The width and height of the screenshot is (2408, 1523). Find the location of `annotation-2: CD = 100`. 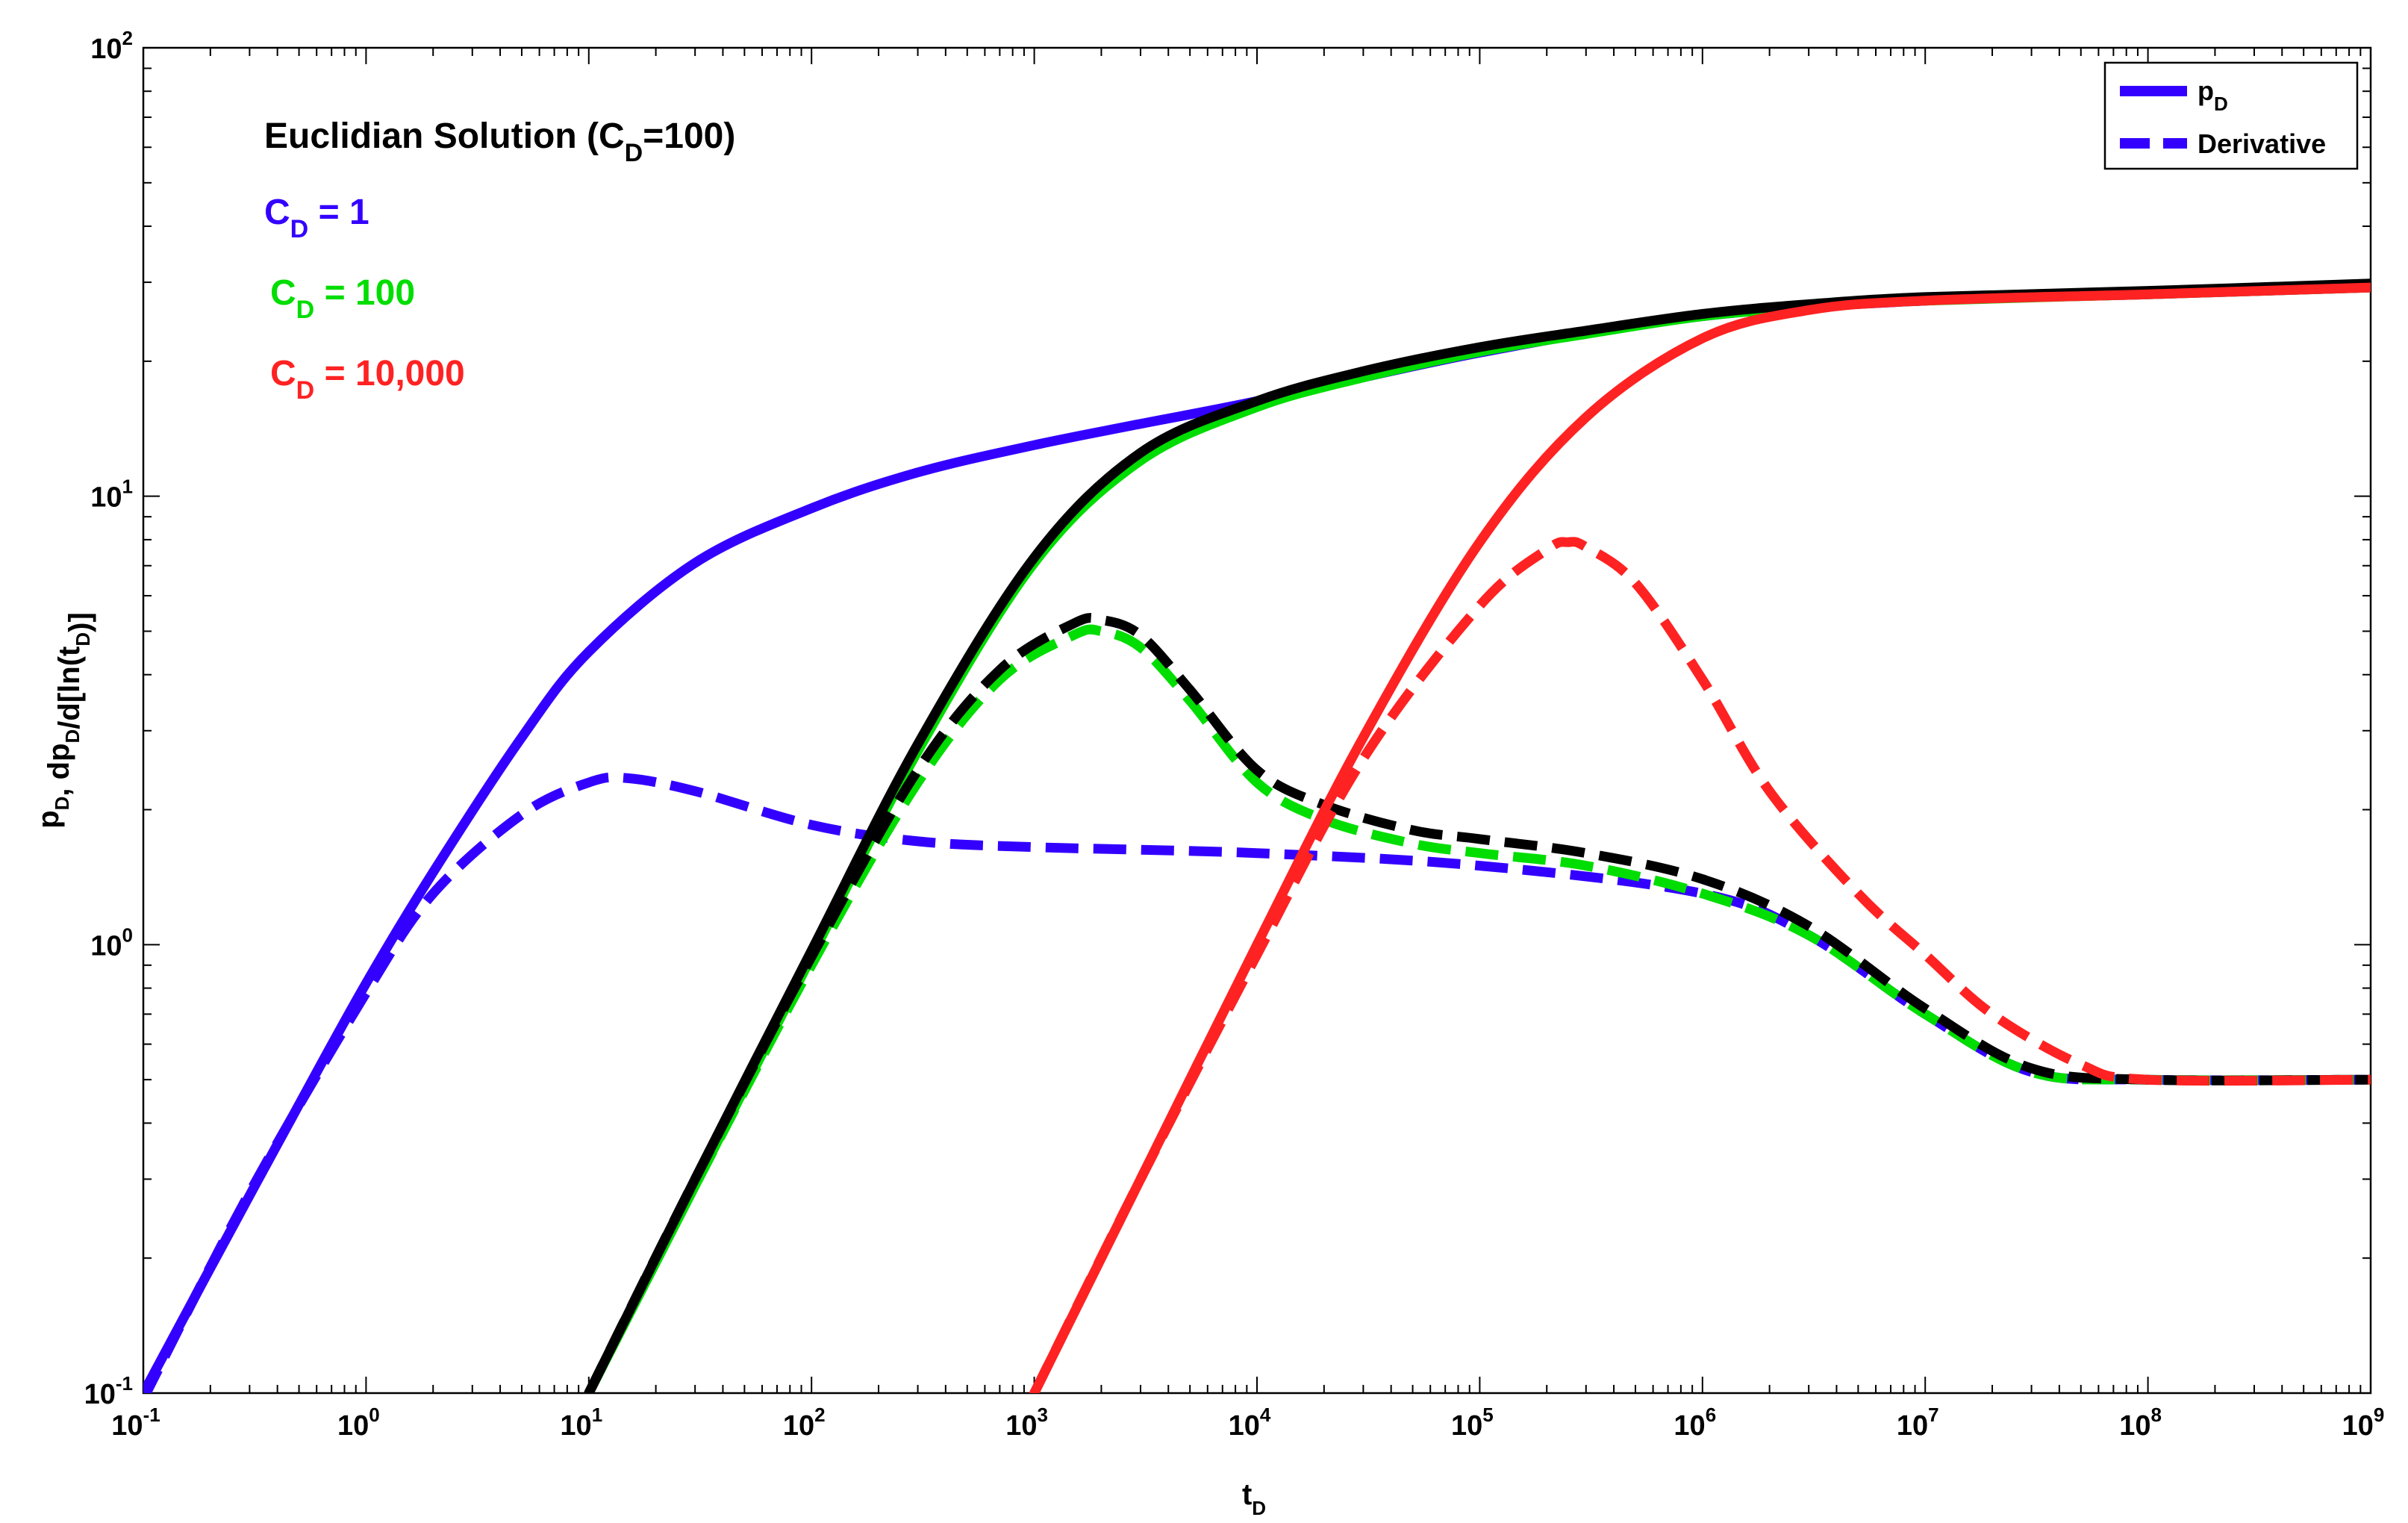

annotation-2: CD = 100 is located at coordinates (342, 298).